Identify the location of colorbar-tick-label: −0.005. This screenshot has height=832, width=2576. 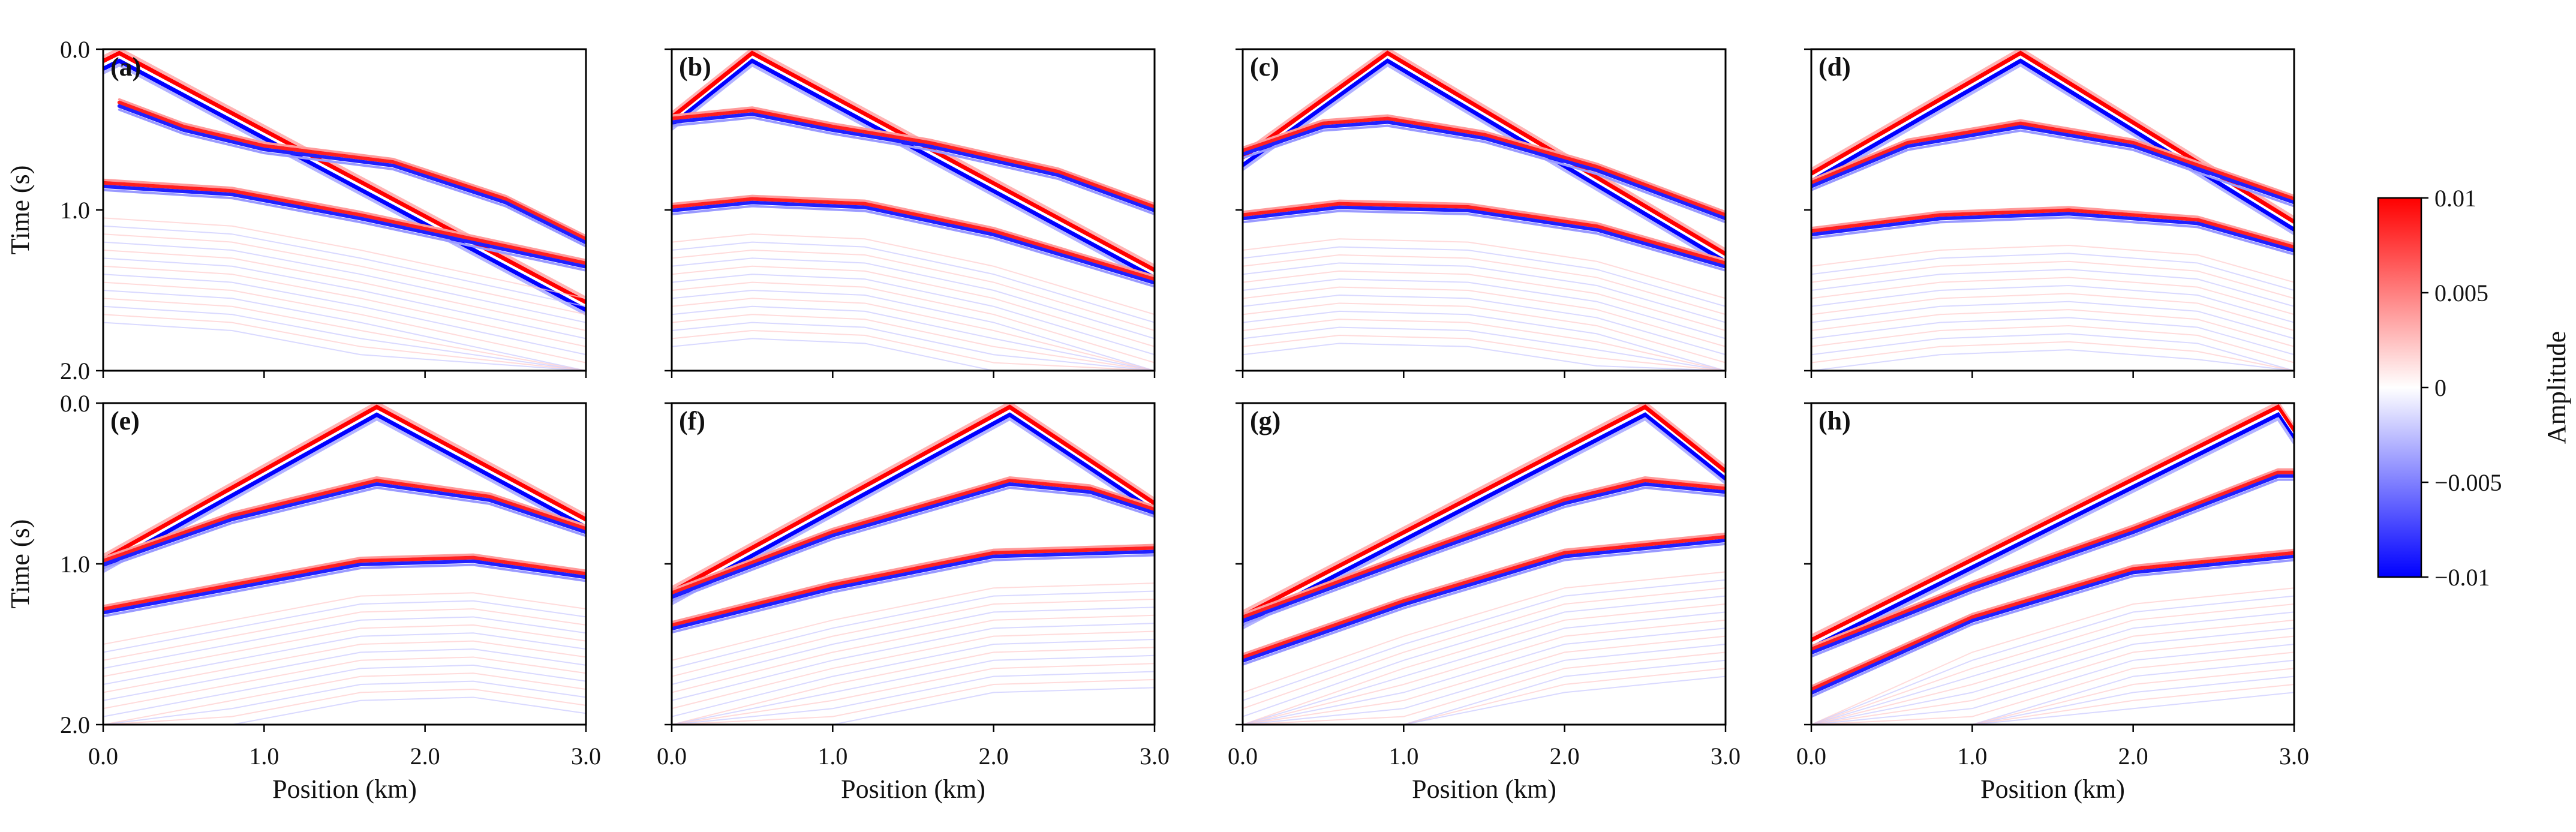
(2468, 482).